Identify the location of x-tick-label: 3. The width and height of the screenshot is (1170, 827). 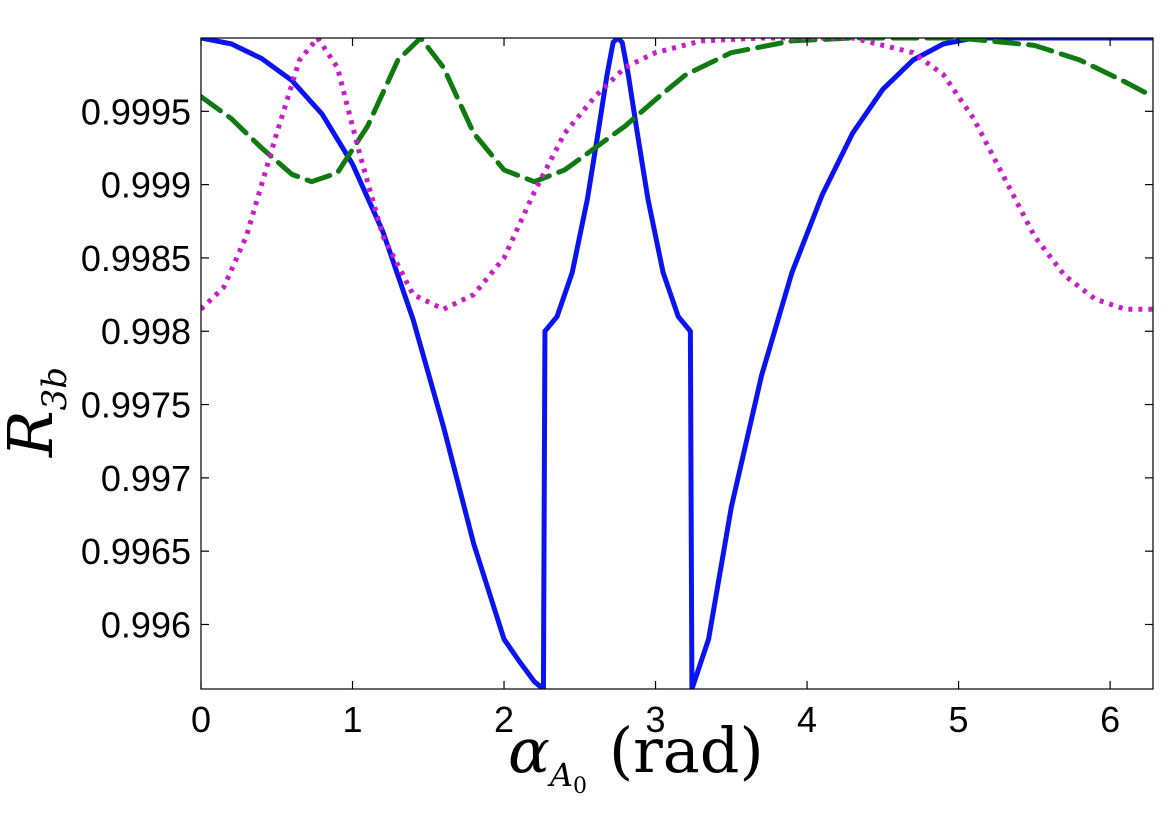
(656, 719).